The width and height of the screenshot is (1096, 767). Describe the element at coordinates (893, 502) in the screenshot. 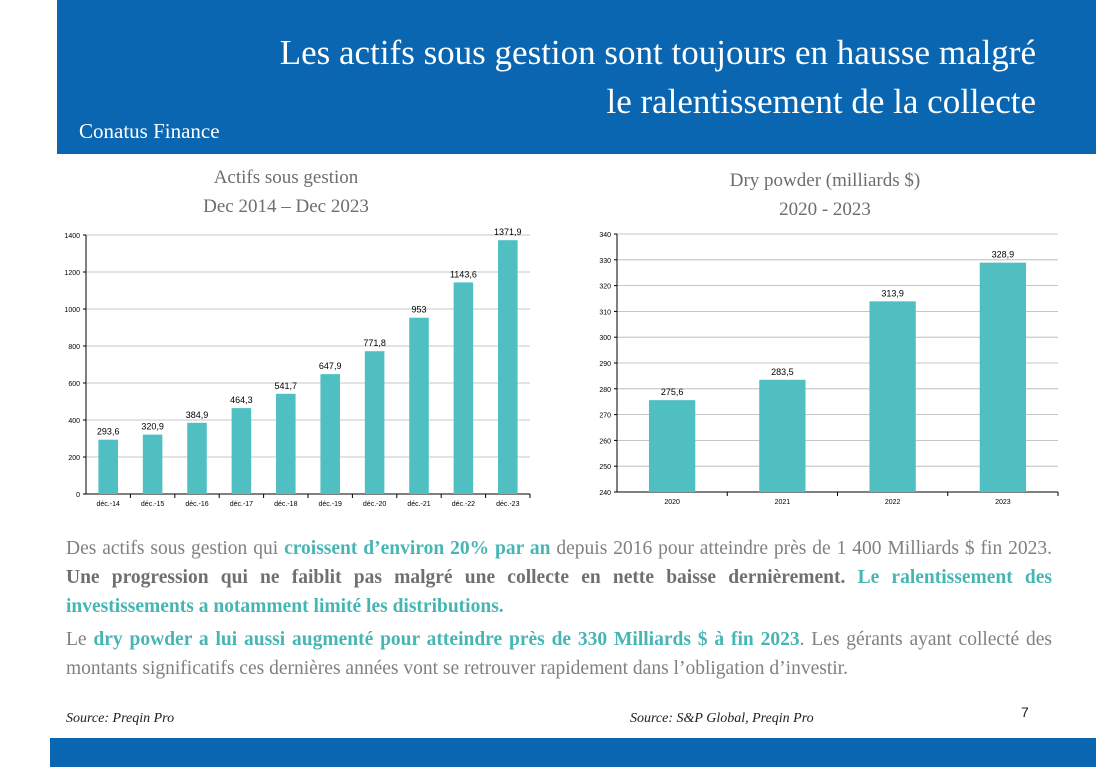

I see `x-tick-label: 2022` at that location.